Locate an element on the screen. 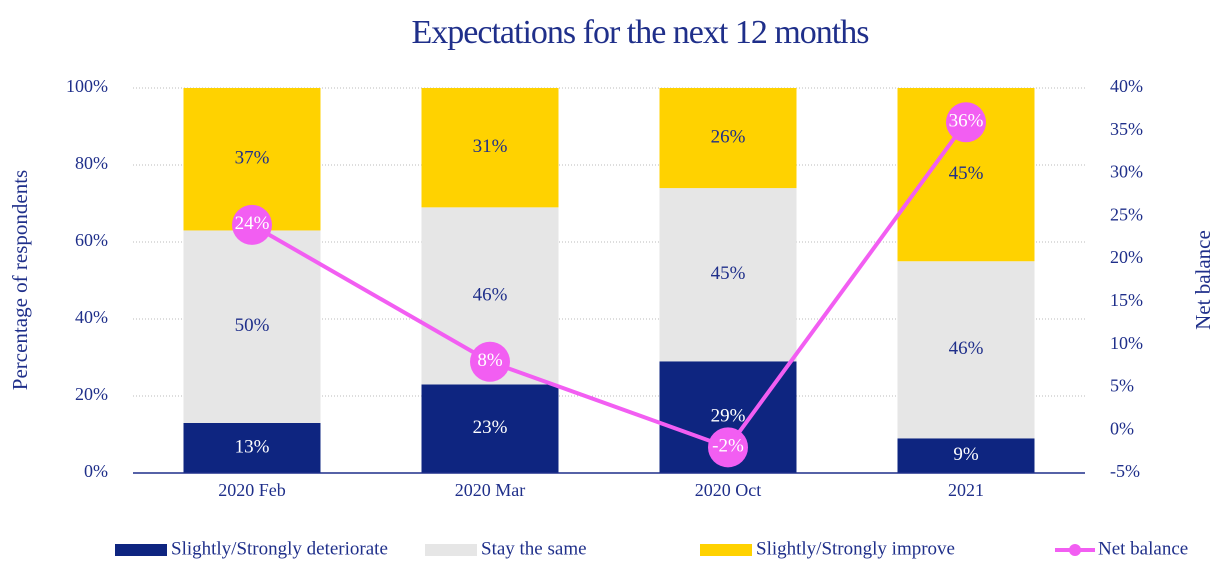  y2-tick-label: 30% is located at coordinates (1126, 172).